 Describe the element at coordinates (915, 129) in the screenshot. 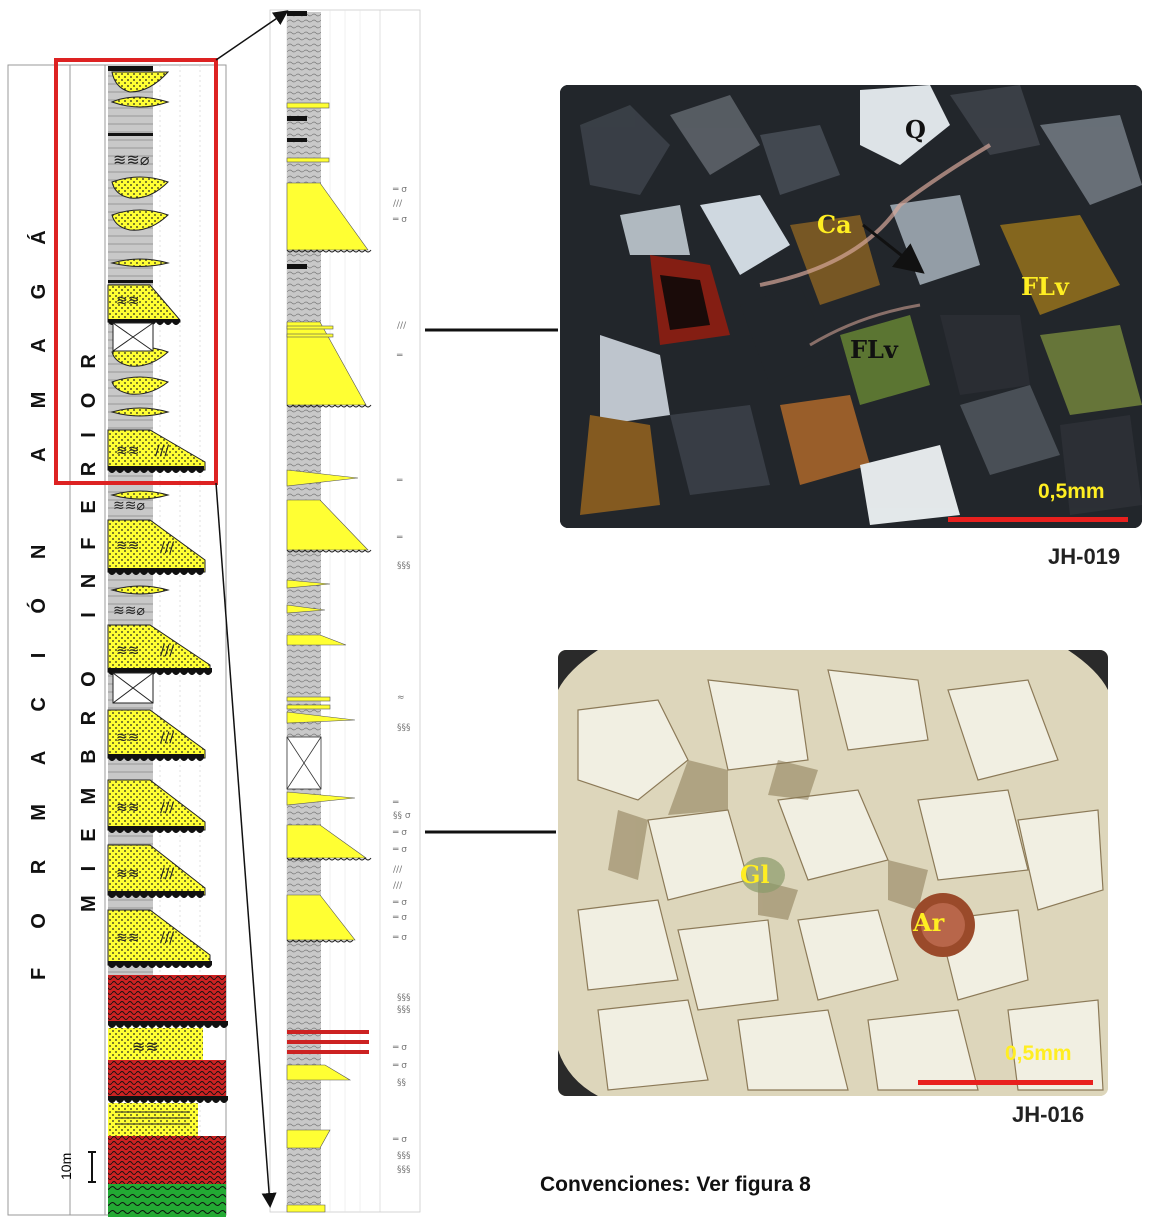

I see `mineral-label-q: Q` at that location.